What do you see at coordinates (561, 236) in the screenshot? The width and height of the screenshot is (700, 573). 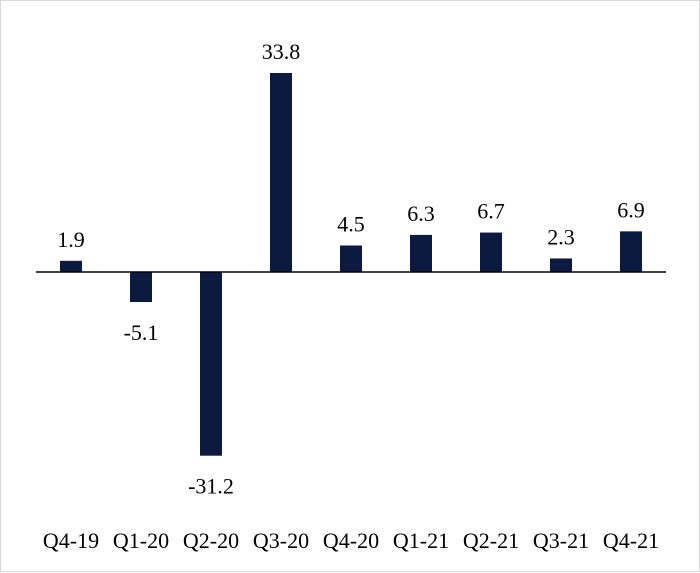 I see `value-label-q3-21: 2.3` at bounding box center [561, 236].